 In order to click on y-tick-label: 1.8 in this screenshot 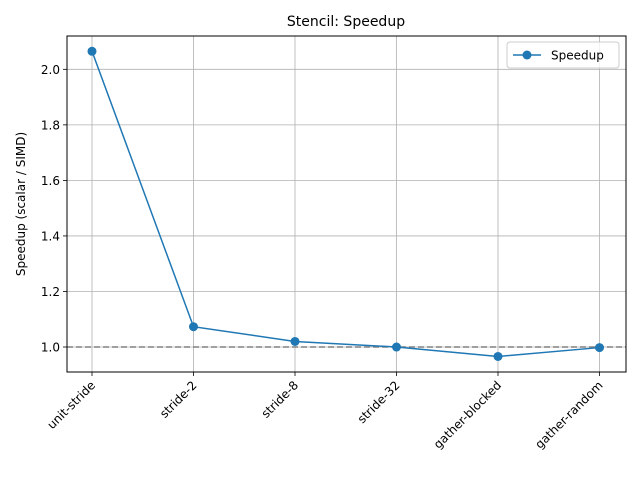, I will do `click(50, 125)`.